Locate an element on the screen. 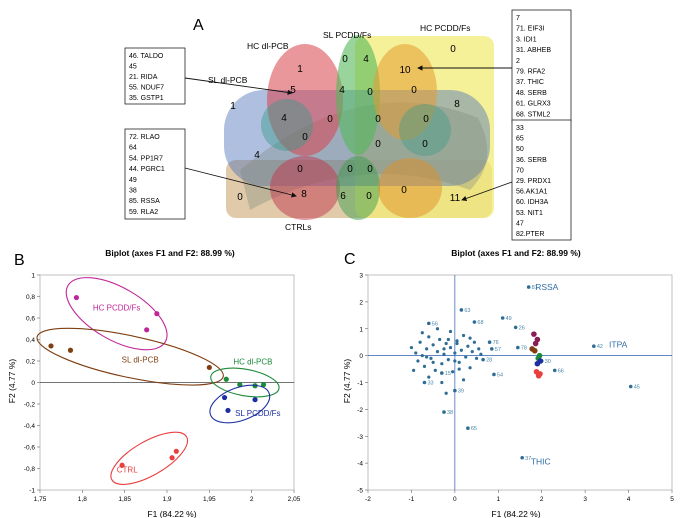 The image size is (683, 518). variable-label: 15 is located at coordinates (448, 374).